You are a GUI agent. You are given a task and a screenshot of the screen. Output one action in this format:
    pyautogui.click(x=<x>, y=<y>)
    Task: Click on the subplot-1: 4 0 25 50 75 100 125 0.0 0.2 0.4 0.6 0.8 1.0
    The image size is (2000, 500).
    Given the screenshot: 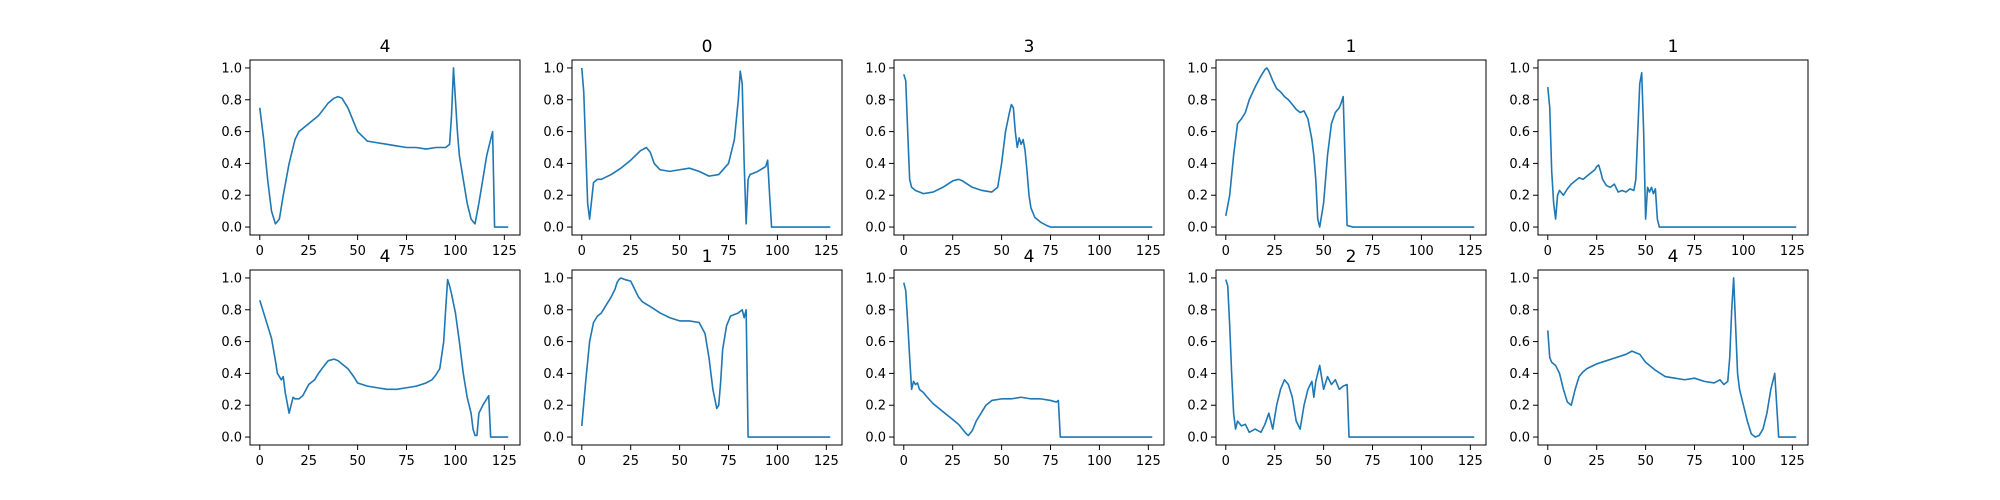 What is the action you would take?
    pyautogui.click(x=371, y=148)
    